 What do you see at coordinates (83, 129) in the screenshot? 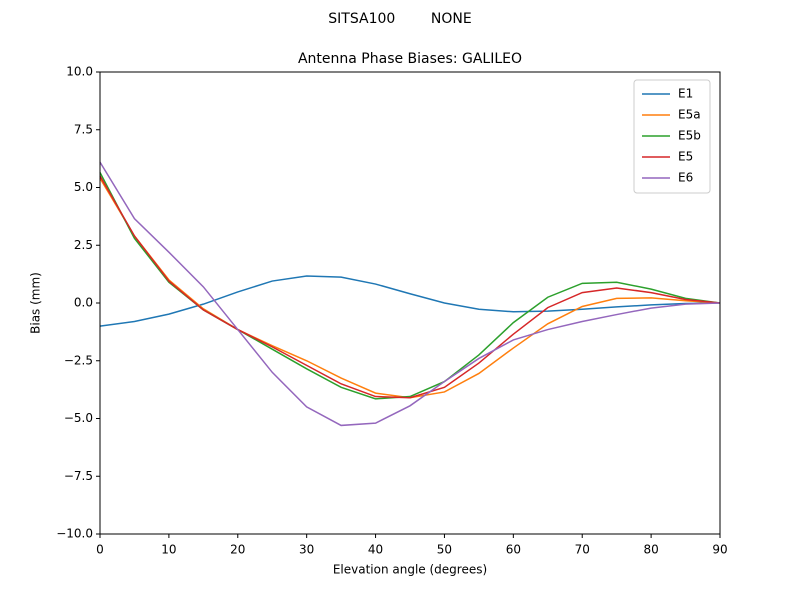
I see `y-tick-label: 7.5` at bounding box center [83, 129].